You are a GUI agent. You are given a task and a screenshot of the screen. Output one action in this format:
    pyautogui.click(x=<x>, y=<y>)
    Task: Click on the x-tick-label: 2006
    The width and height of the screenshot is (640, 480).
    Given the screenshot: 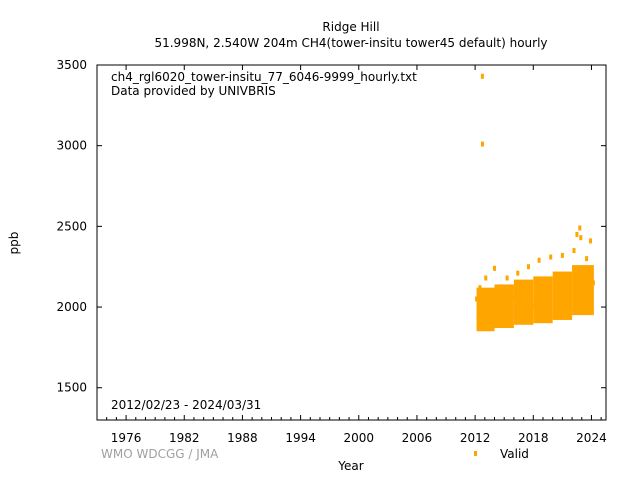 What is the action you would take?
    pyautogui.click(x=417, y=438)
    